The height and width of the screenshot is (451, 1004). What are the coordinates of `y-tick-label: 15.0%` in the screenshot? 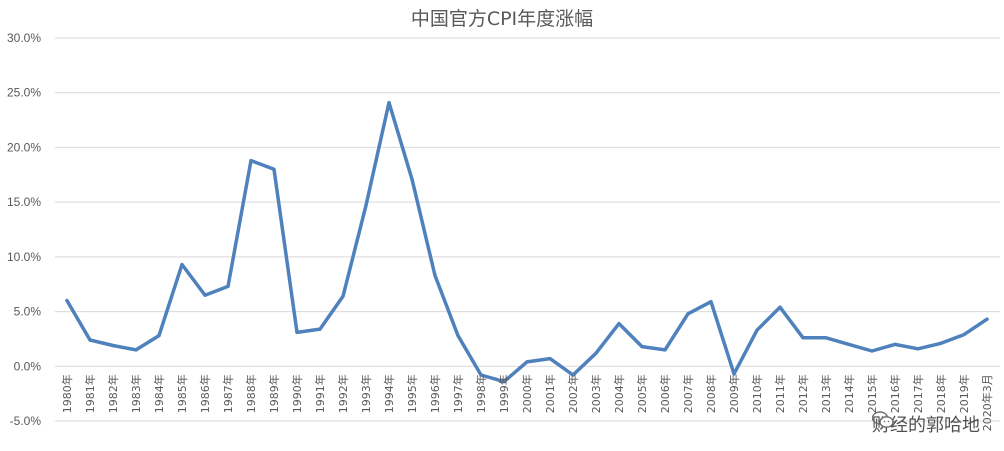 It's located at (24, 202).